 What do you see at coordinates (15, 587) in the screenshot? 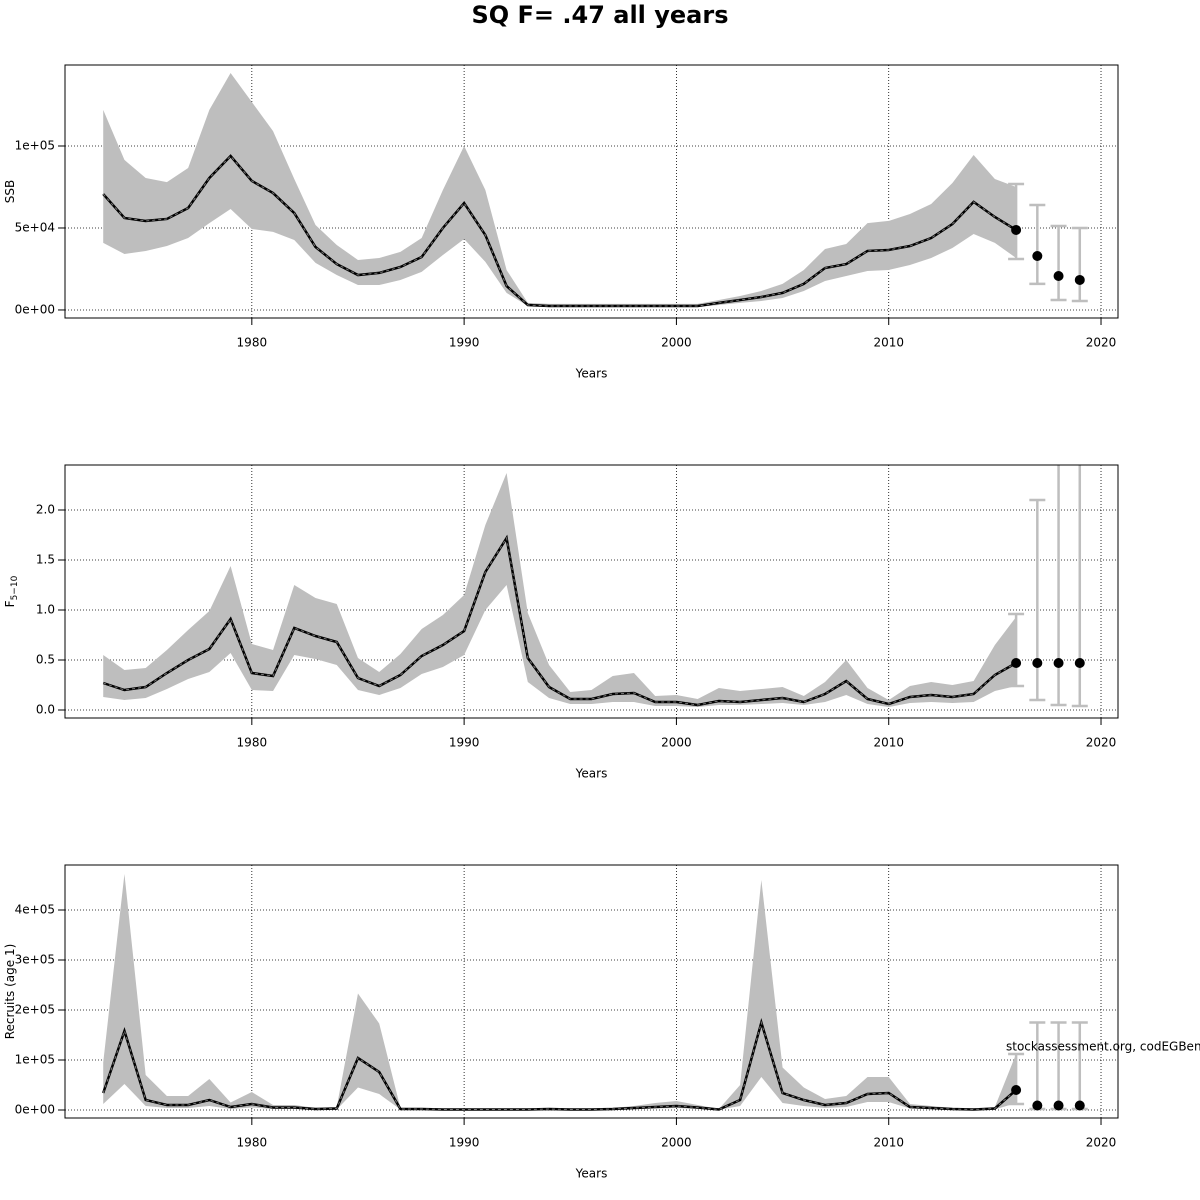
I see `y-axis-label-sub: 5−10` at bounding box center [15, 587].